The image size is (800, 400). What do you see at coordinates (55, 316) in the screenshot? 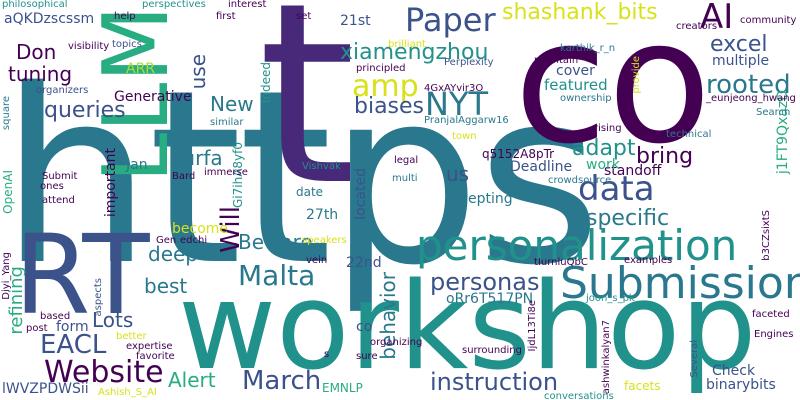
I see `word-based: based` at bounding box center [55, 316].